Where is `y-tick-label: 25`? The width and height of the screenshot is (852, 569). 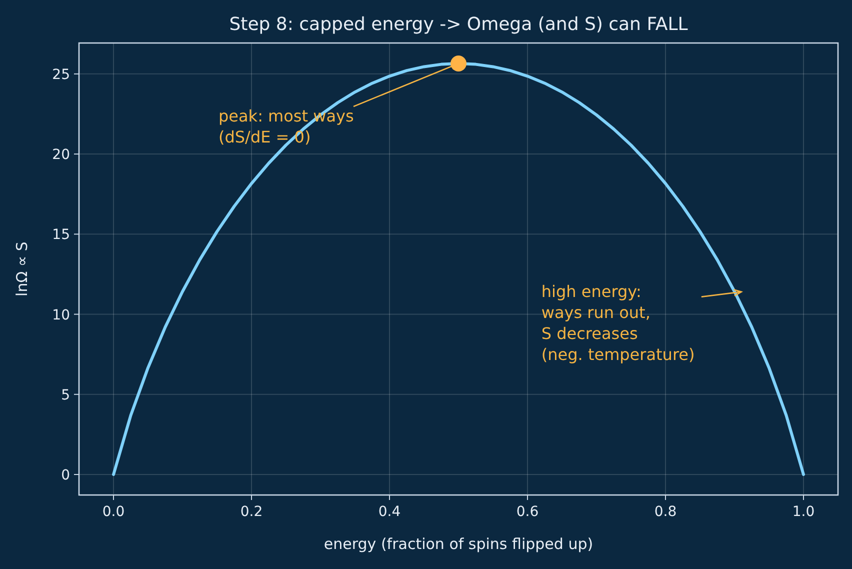
y-tick-label: 25 is located at coordinates (61, 74).